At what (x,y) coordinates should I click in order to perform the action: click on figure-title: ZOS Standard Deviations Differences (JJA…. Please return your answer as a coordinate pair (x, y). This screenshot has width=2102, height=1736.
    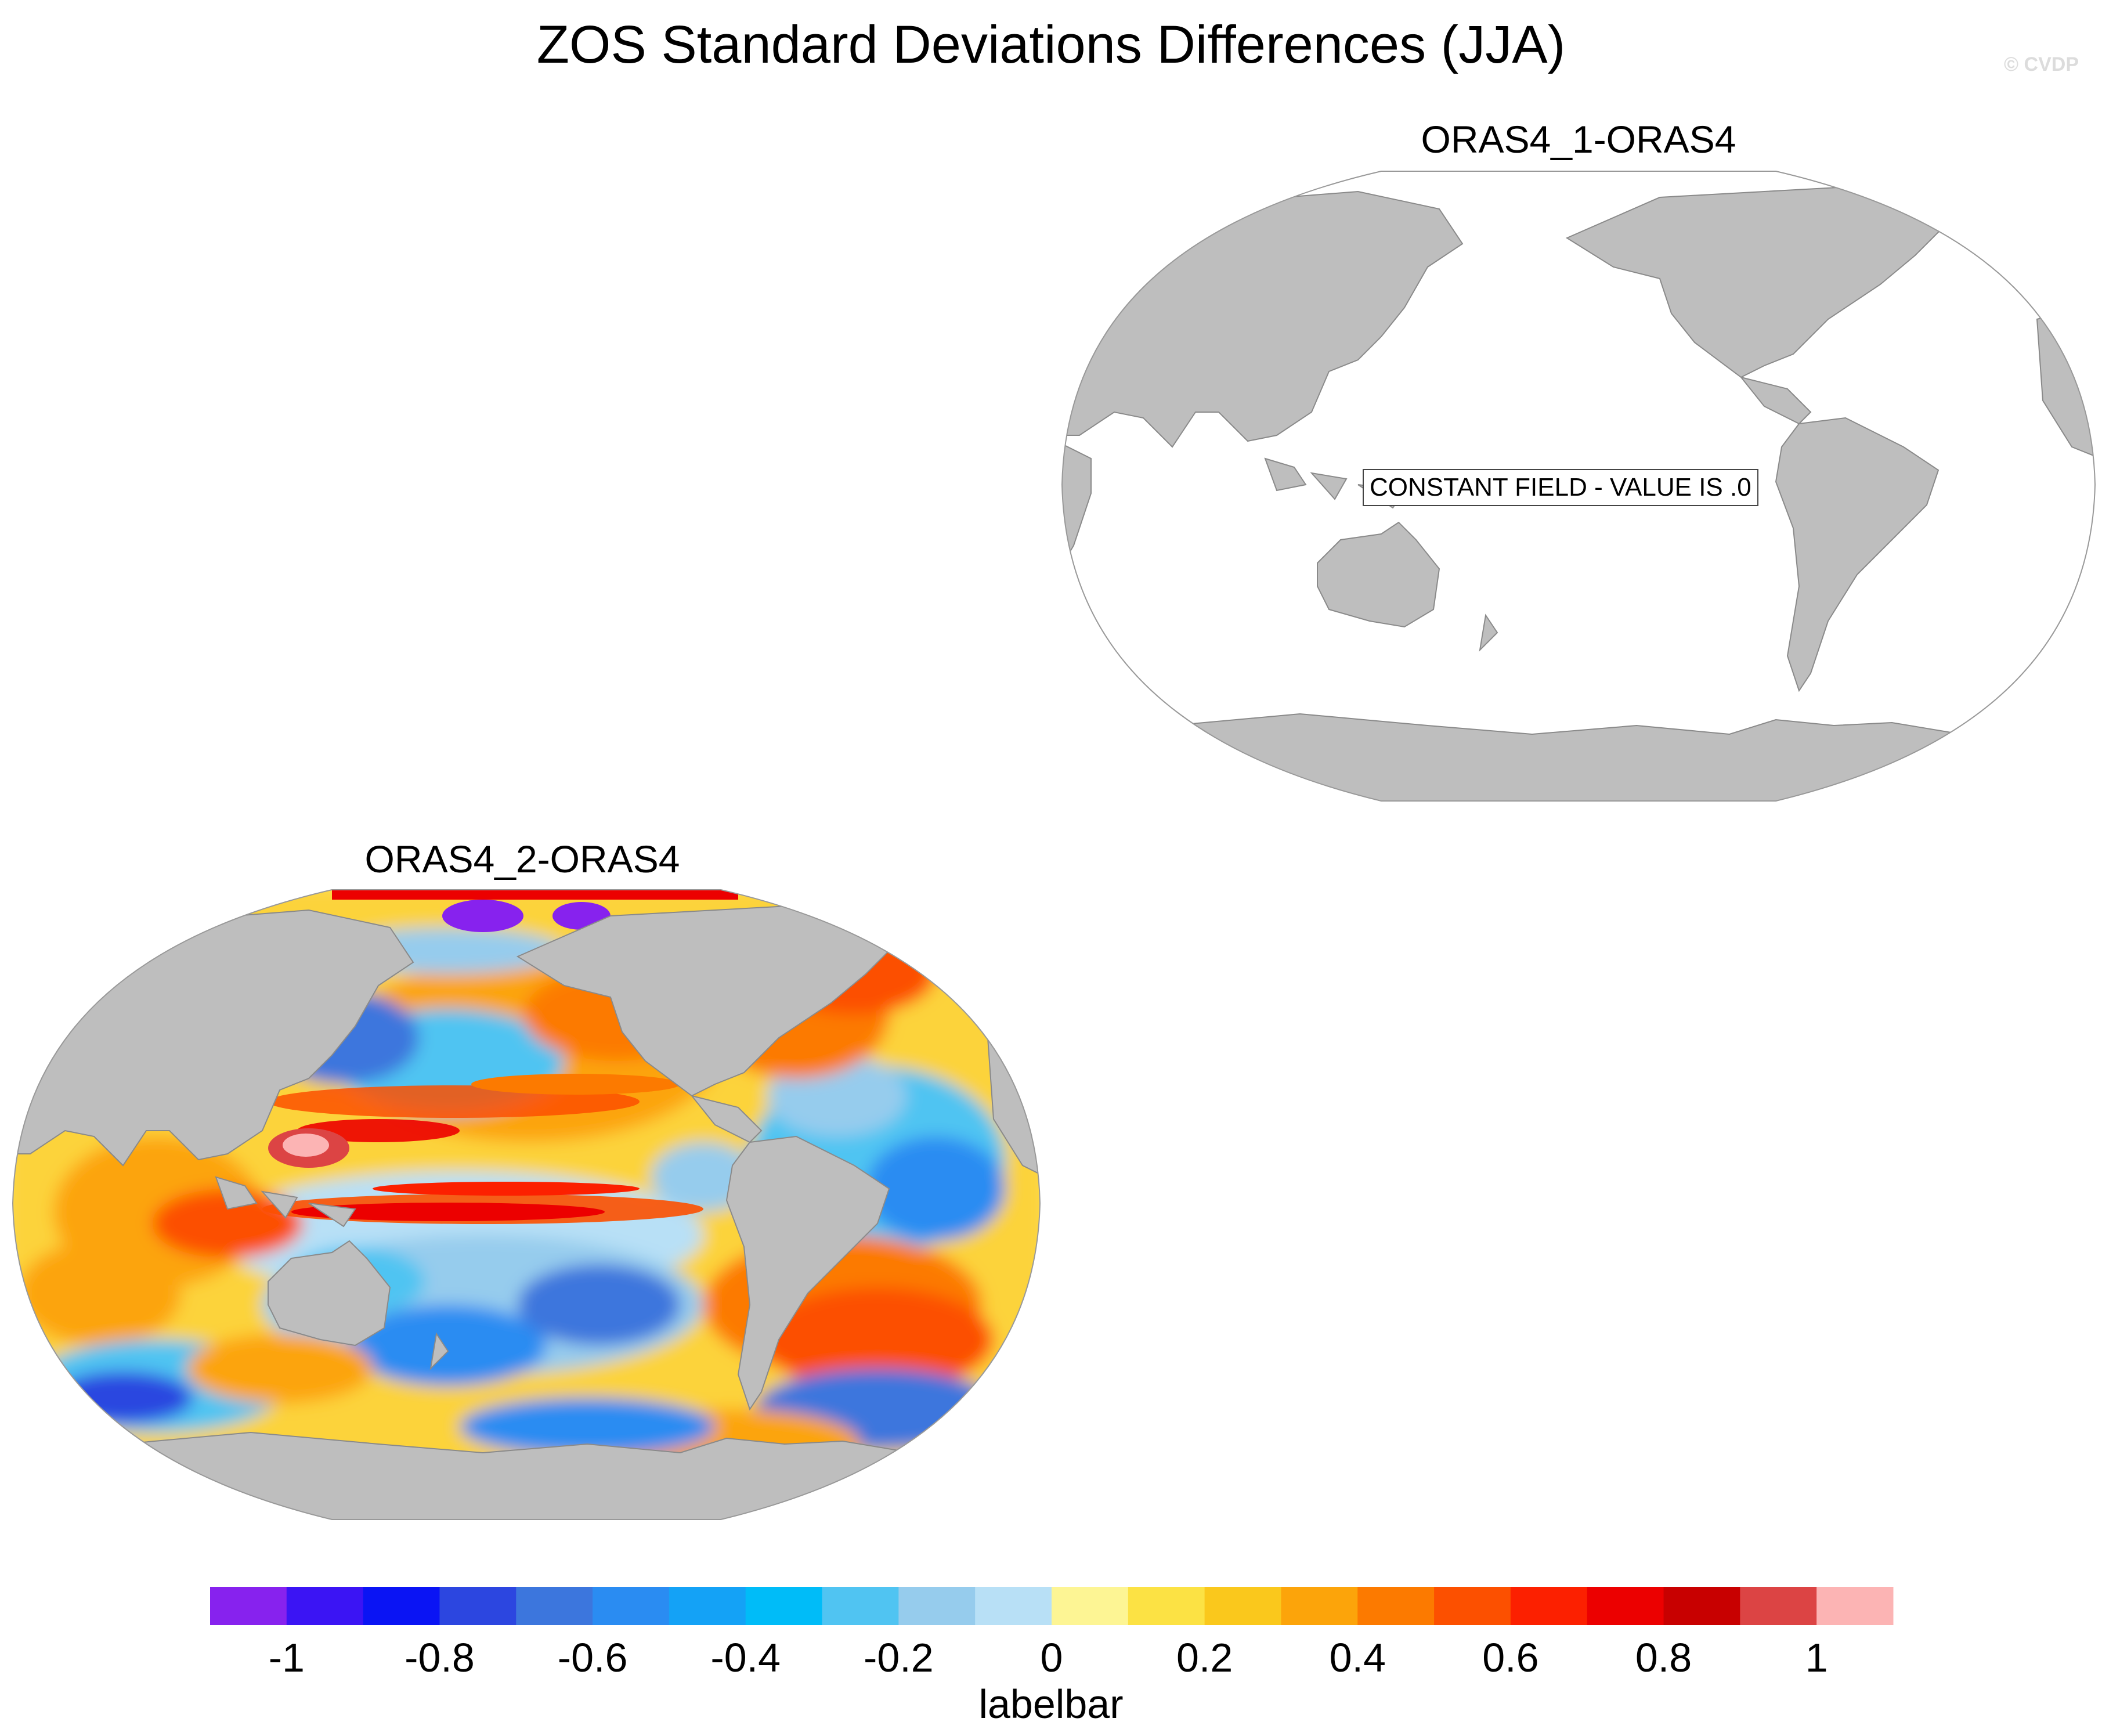
    Looking at the image, I should click on (1051, 45).